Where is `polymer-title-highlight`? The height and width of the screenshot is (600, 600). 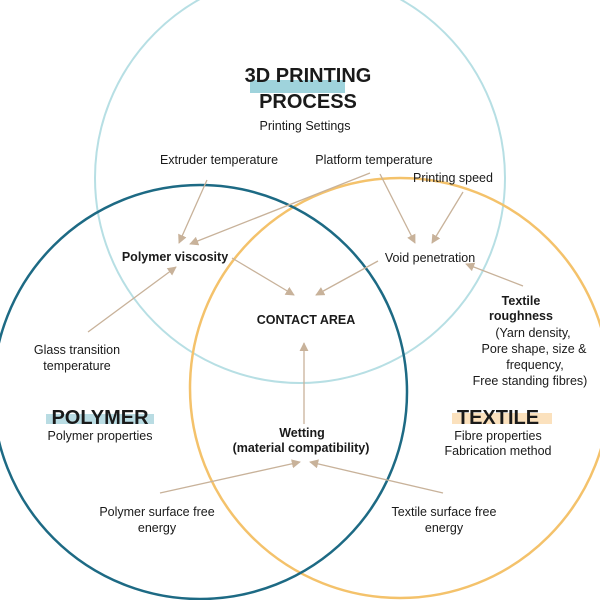
polymer-title-highlight is located at coordinates (100, 419).